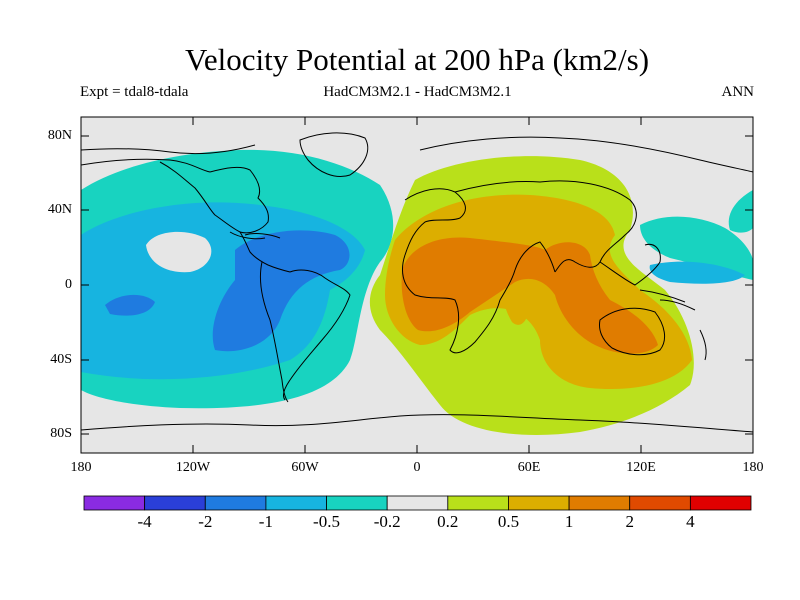 Image resolution: width=800 pixels, height=600 pixels. I want to click on plot-title: Velocity Potential at 200 hPa (km2/s), so click(417, 59).